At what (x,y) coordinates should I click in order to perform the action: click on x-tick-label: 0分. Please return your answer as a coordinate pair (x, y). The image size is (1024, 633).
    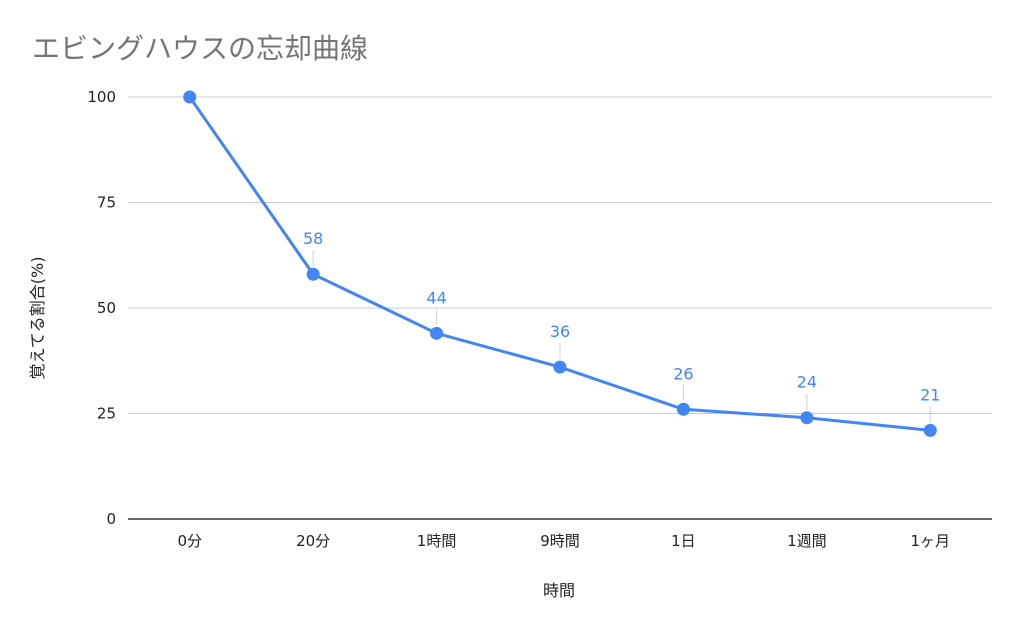
    Looking at the image, I should click on (189, 541).